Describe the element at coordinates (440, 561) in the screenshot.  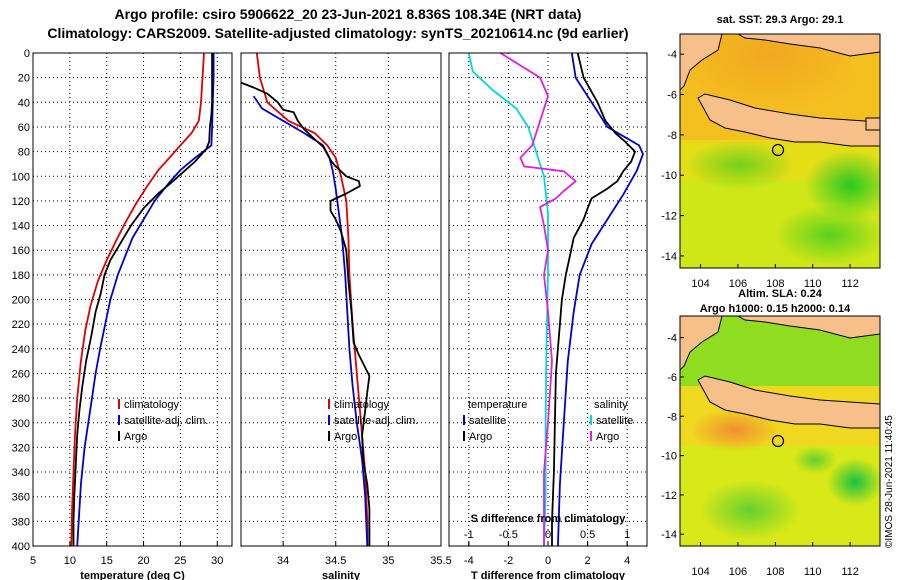
I see `salinity-xtick-label: 35.5` at that location.